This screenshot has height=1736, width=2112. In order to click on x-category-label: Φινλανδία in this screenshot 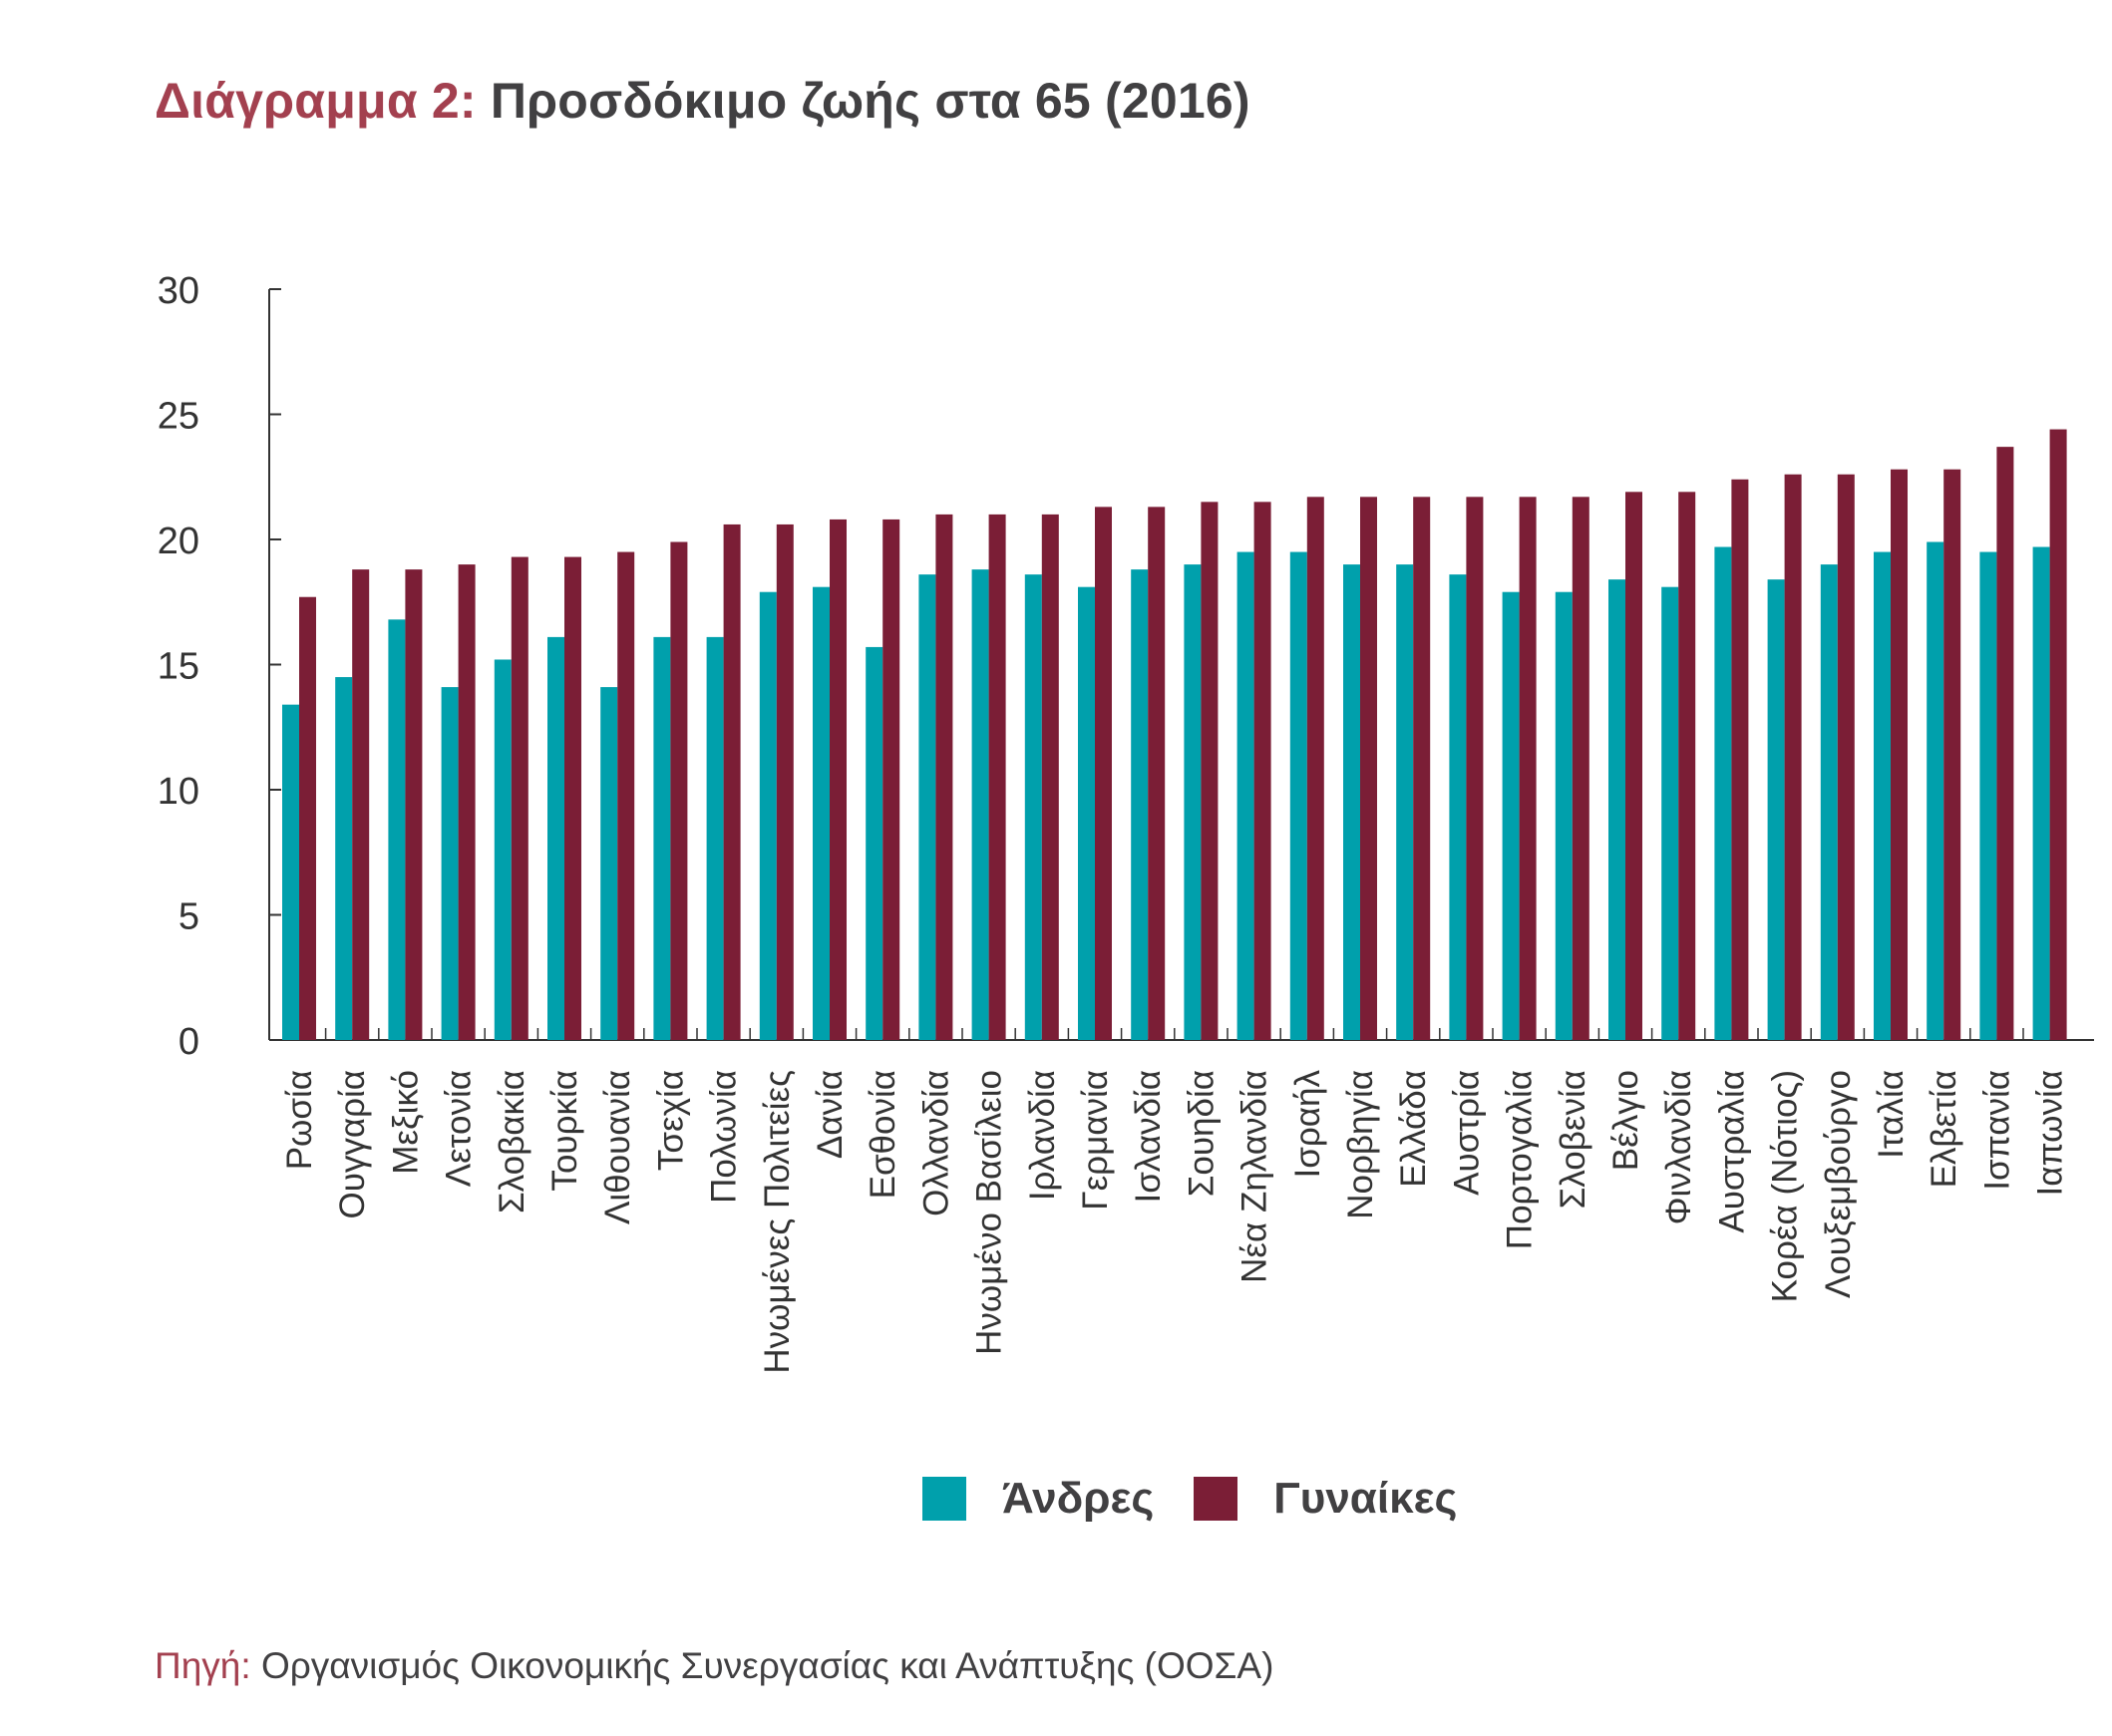, I will do `click(1678, 1147)`.